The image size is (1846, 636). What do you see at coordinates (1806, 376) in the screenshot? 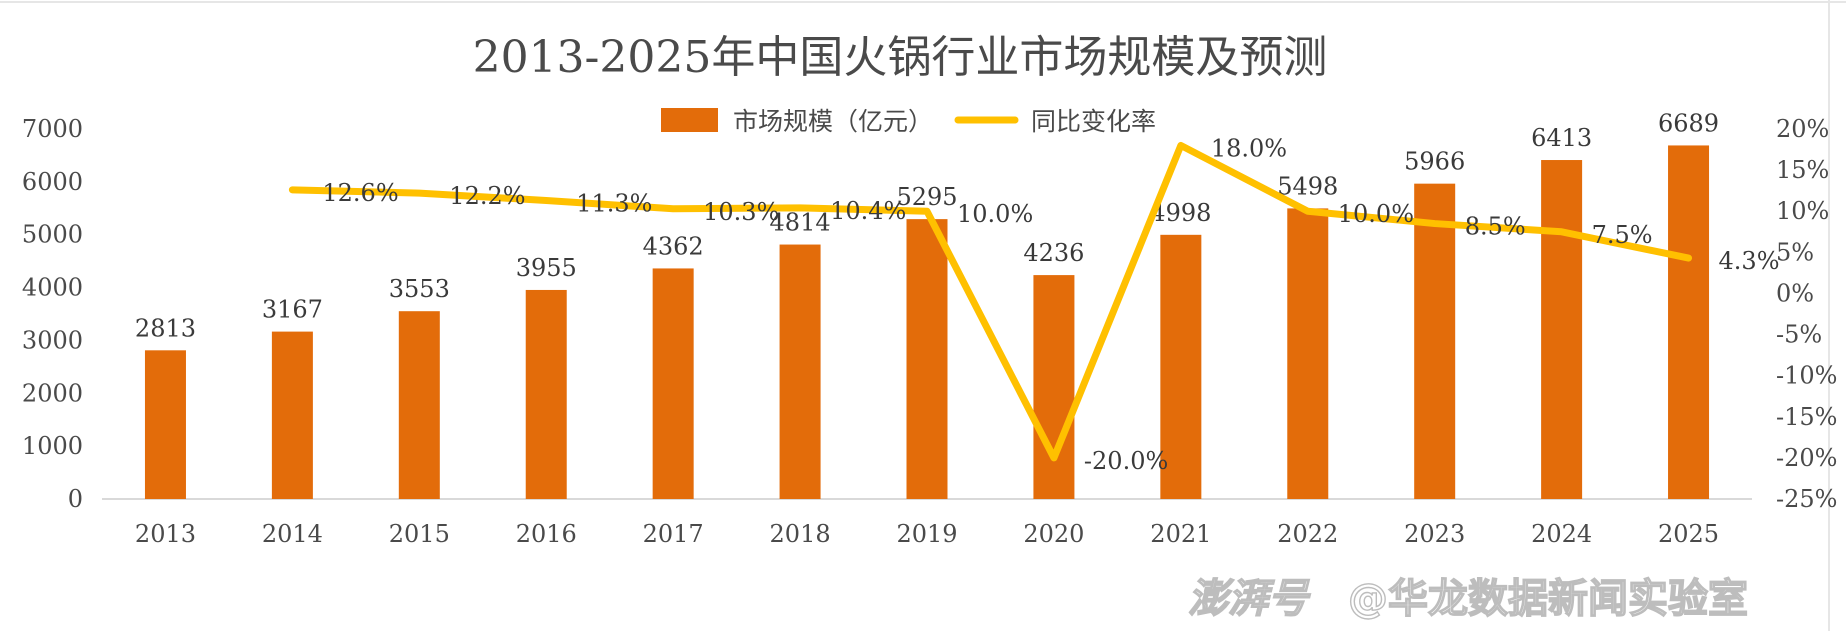
I see `right-tick-label: -10%` at bounding box center [1806, 376].